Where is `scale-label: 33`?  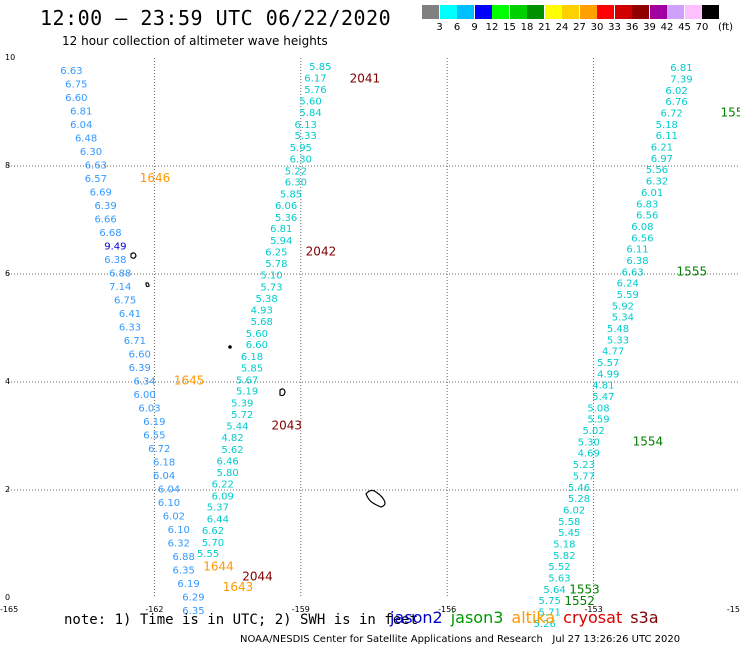
scale-label: 33 is located at coordinates (614, 27).